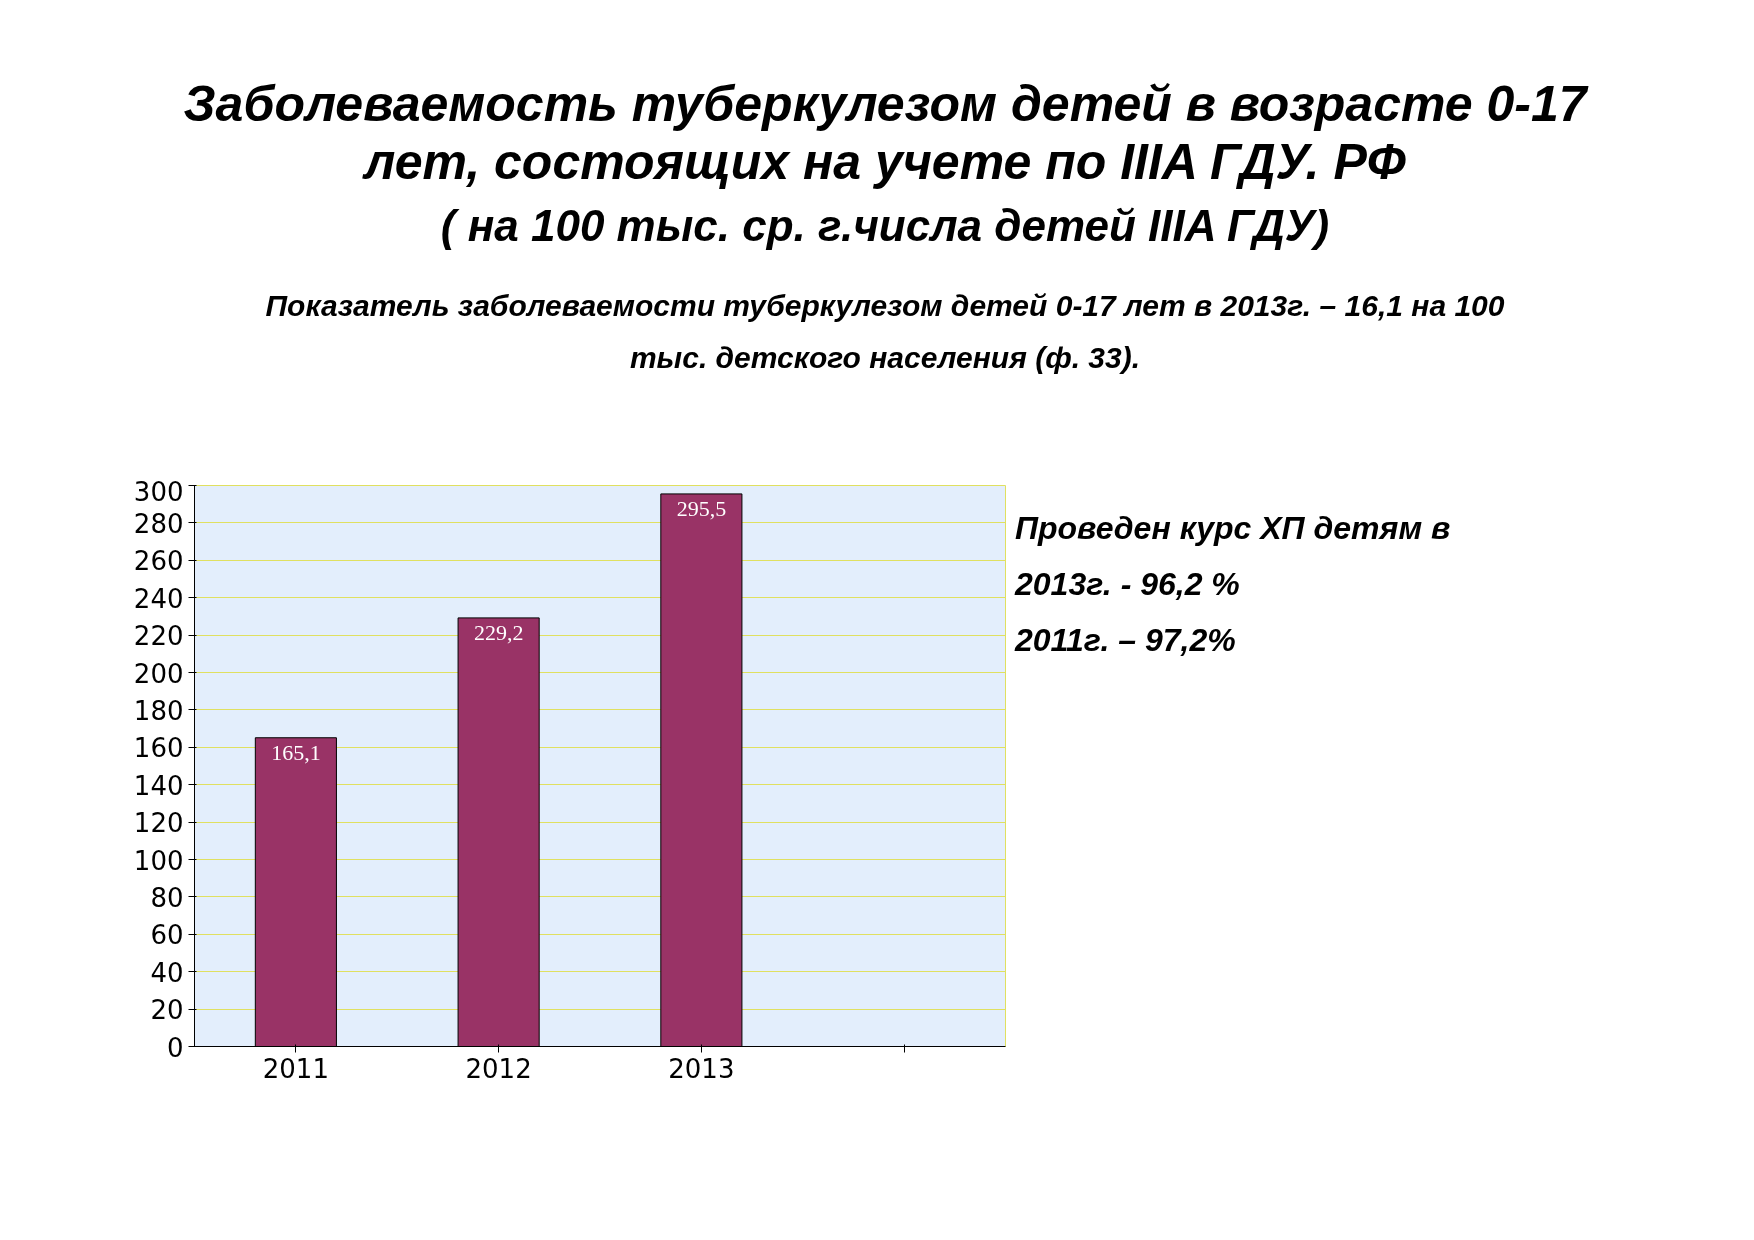 The height and width of the screenshot is (1240, 1754). Describe the element at coordinates (701, 1068) in the screenshot. I see `x-tick-label: 2013` at that location.